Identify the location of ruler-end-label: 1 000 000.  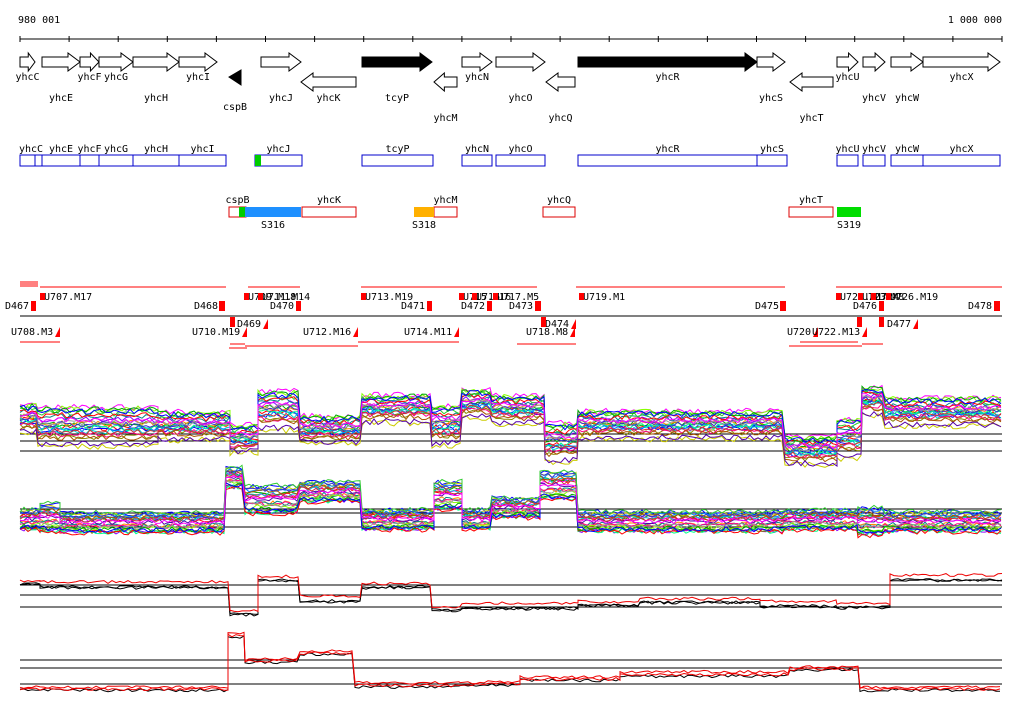
(975, 20).